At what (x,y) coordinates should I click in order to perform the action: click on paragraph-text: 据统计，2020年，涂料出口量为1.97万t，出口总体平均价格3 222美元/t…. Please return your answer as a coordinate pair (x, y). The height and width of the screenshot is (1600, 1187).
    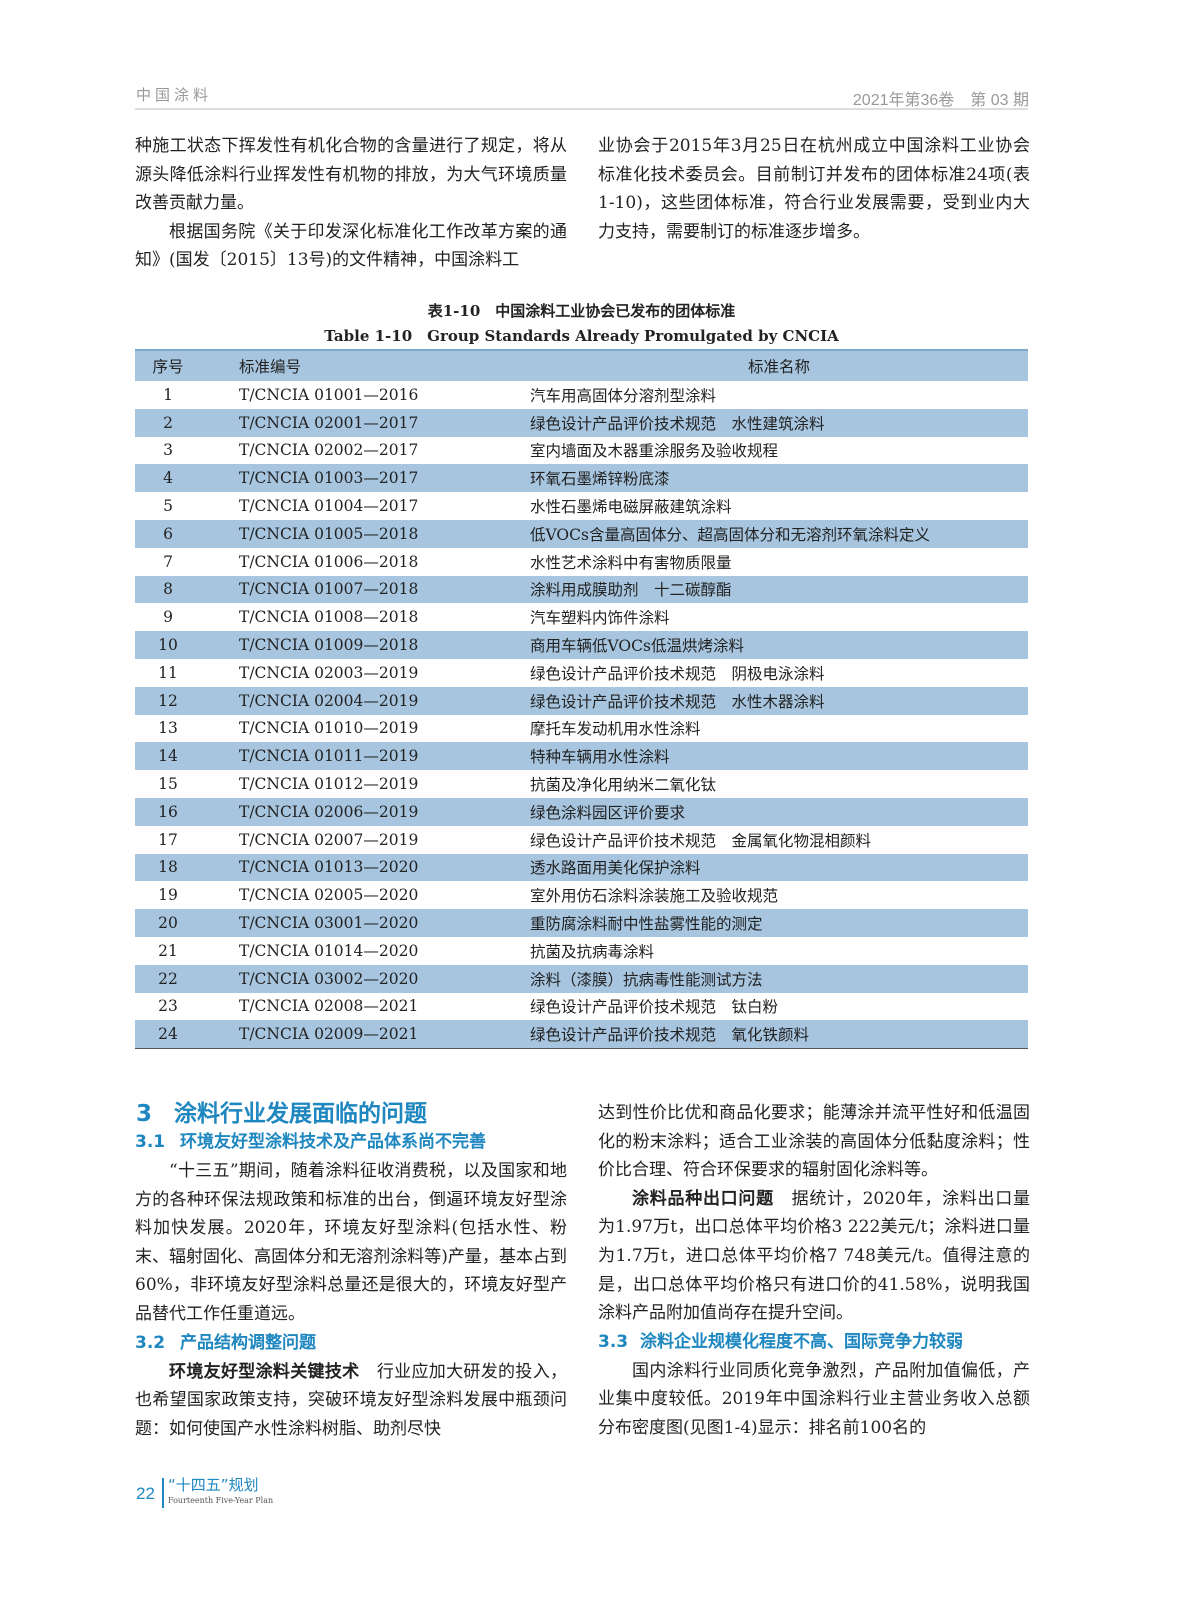
    Looking at the image, I should click on (814, 1256).